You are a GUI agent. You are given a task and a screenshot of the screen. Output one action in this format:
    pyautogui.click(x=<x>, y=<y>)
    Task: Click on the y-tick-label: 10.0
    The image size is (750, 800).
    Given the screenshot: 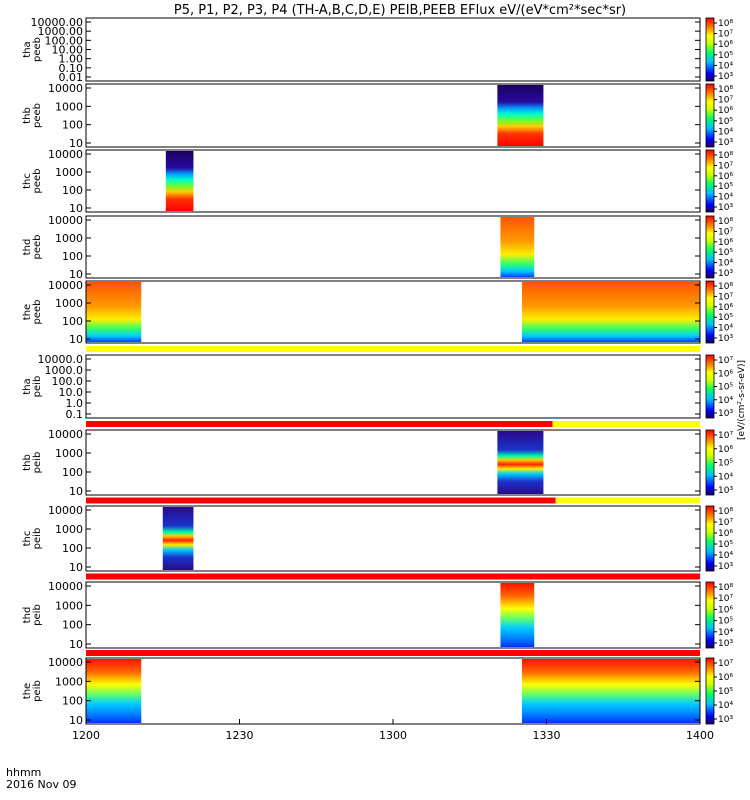 What is the action you would take?
    pyautogui.click(x=71, y=392)
    